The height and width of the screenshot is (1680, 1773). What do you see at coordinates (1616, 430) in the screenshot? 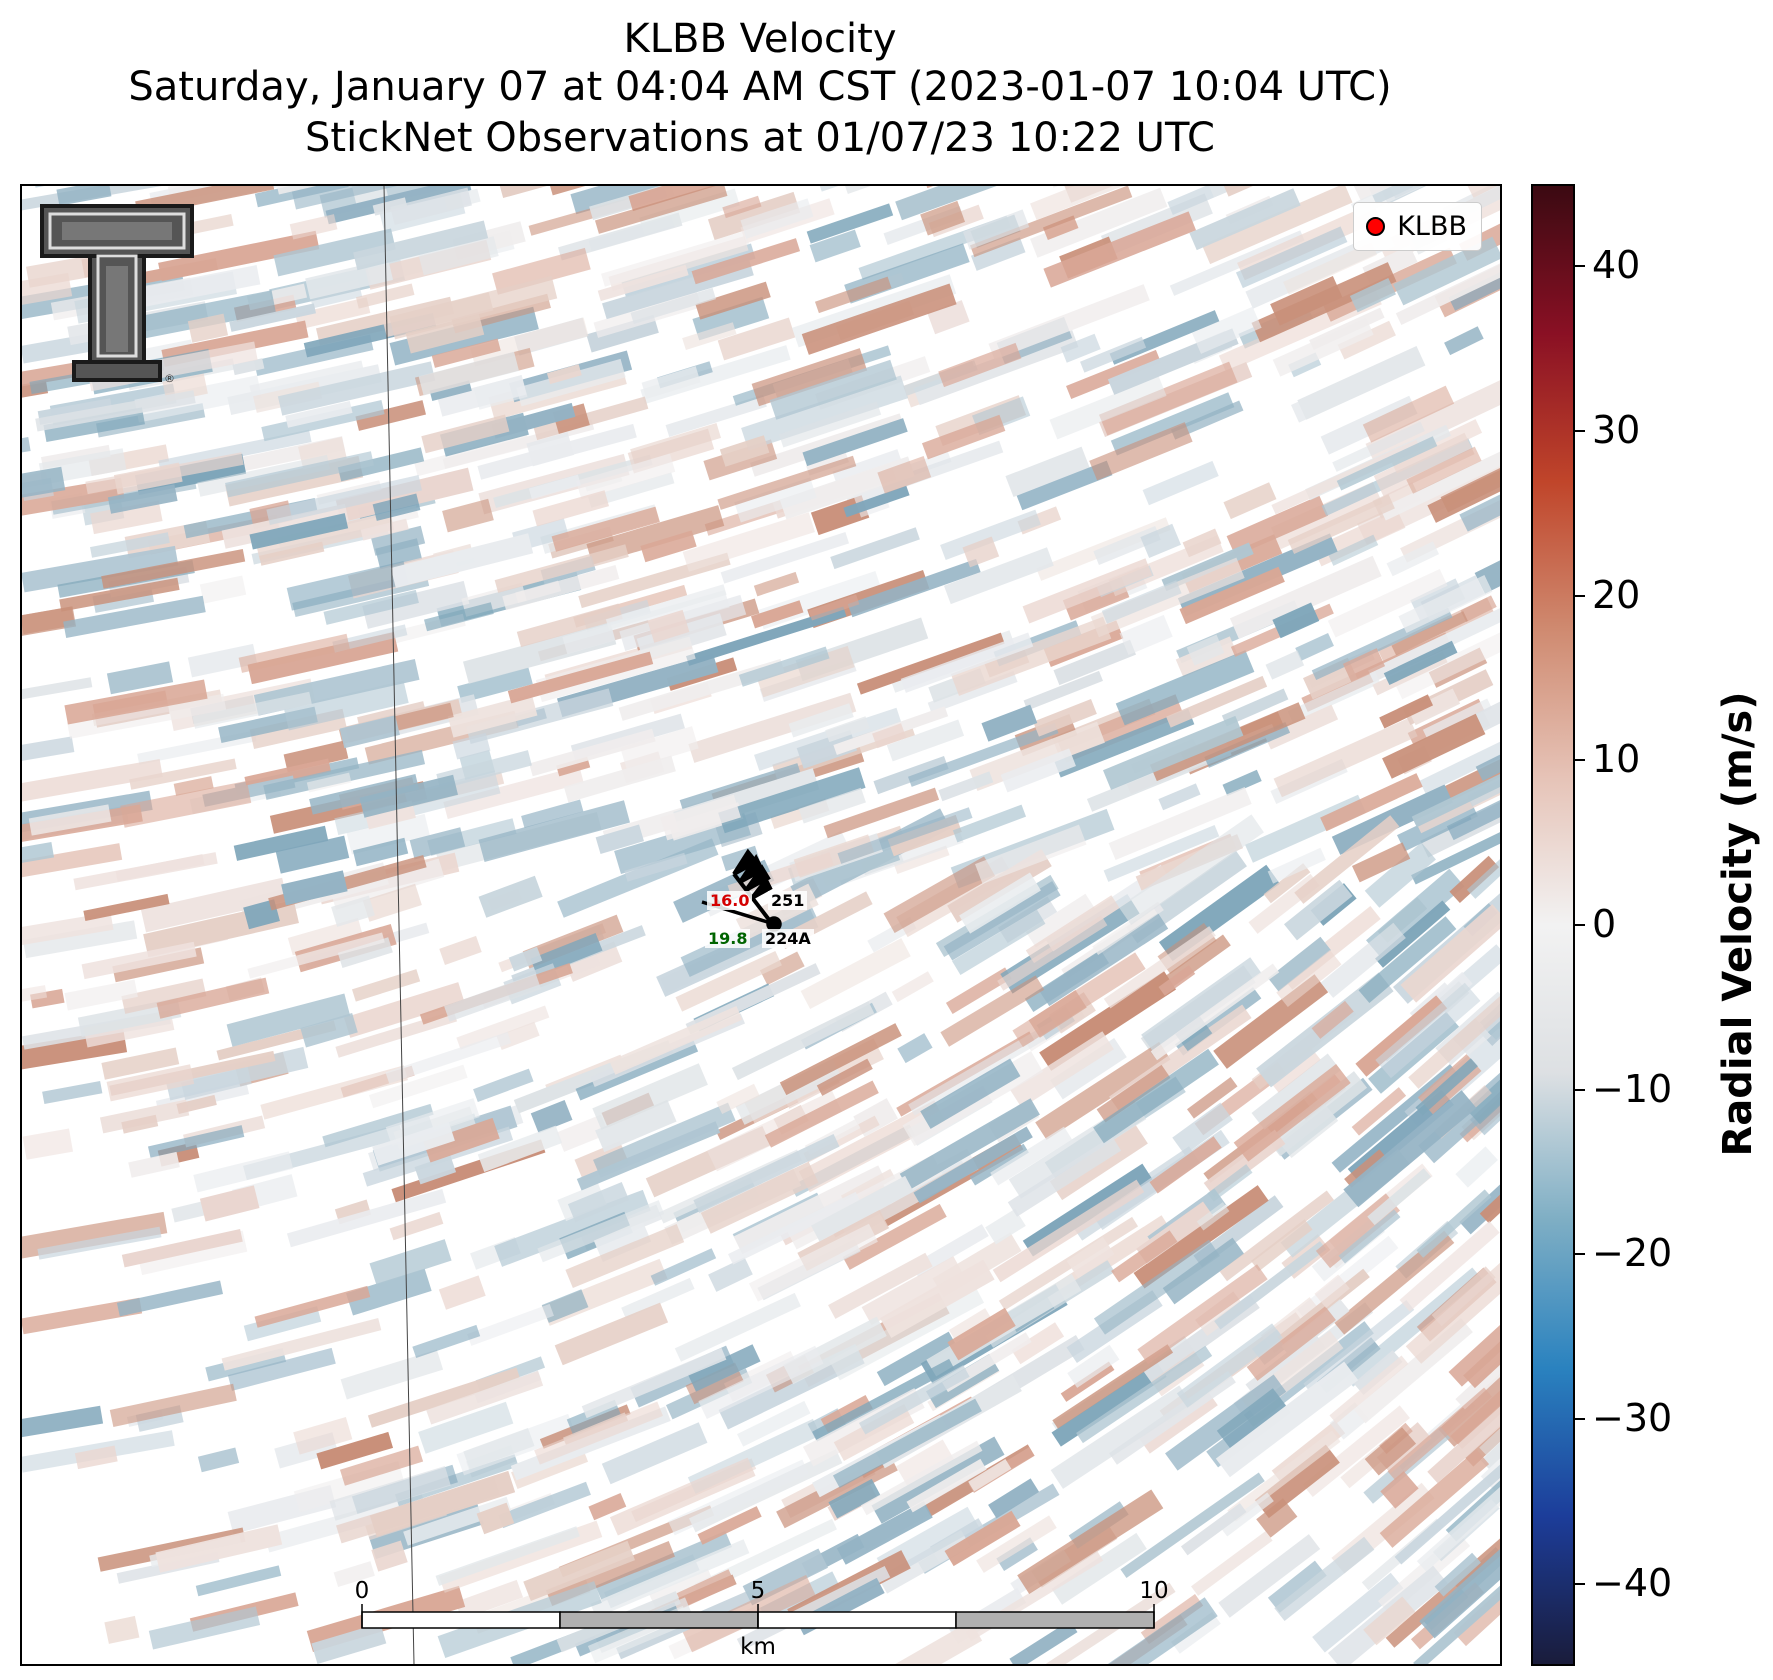
I see `colorbar-tick-label: 30` at bounding box center [1616, 430].